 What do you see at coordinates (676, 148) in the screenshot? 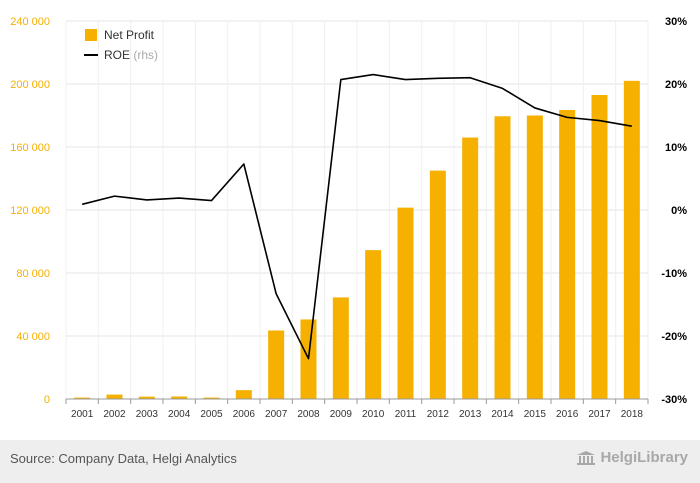
I see `right-tick-label: 10%` at bounding box center [676, 148].